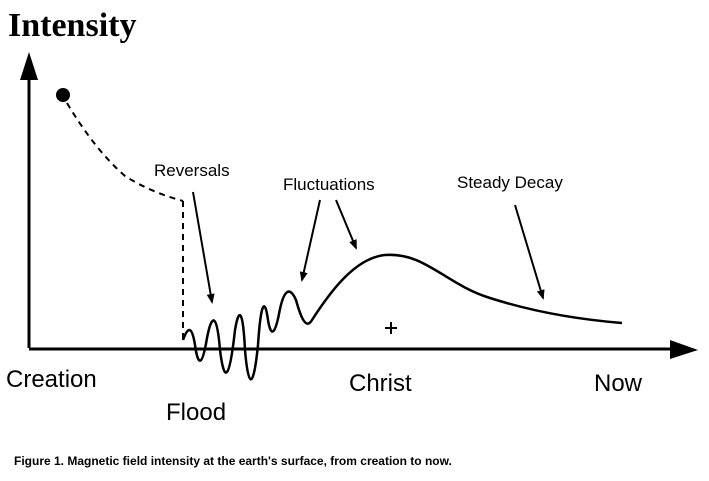 The width and height of the screenshot is (709, 481). What do you see at coordinates (684, 349) in the screenshot?
I see `x-axis-arrowhead` at bounding box center [684, 349].